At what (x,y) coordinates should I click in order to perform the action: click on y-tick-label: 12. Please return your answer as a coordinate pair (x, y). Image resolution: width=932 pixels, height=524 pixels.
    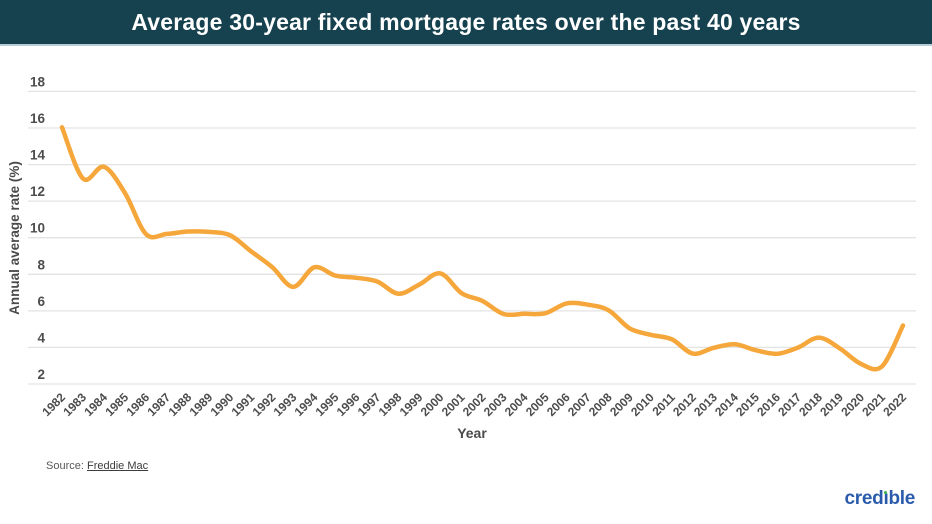
    Looking at the image, I should click on (37, 191).